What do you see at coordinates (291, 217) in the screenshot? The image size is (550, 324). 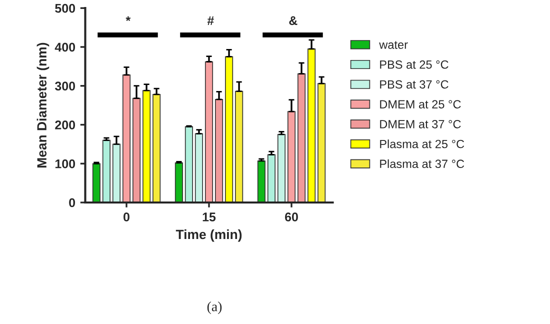 I see `x-tick-label: 60` at bounding box center [291, 217].